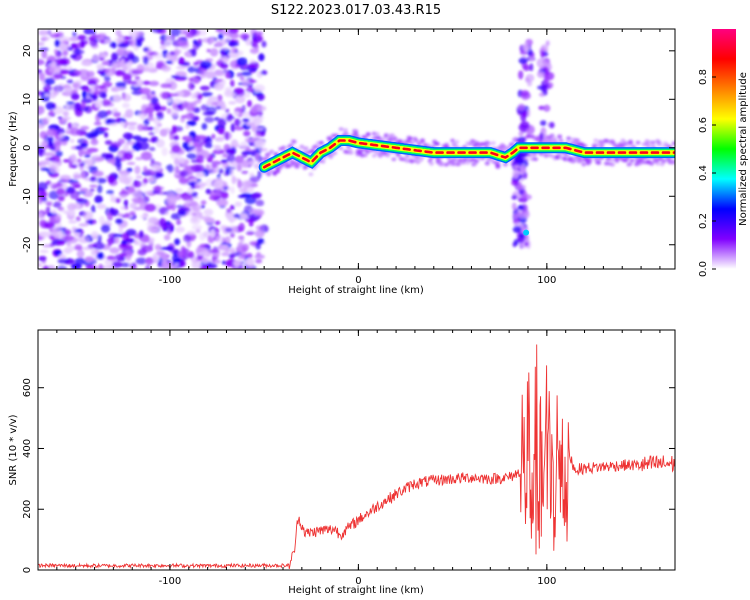 Image resolution: width=750 pixels, height=600 pixels. Describe the element at coordinates (703, 269) in the screenshot. I see `colorbar-tick-label: 0.0` at that location.